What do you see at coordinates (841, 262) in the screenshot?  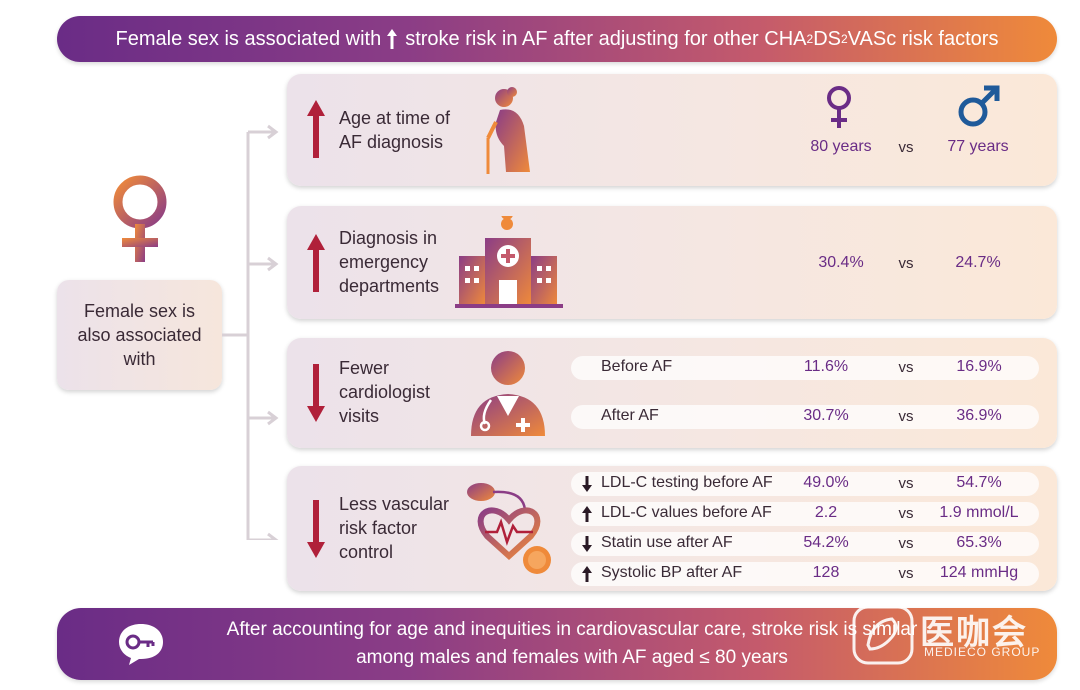 I see `emergency-female-value: 30.4%` at bounding box center [841, 262].